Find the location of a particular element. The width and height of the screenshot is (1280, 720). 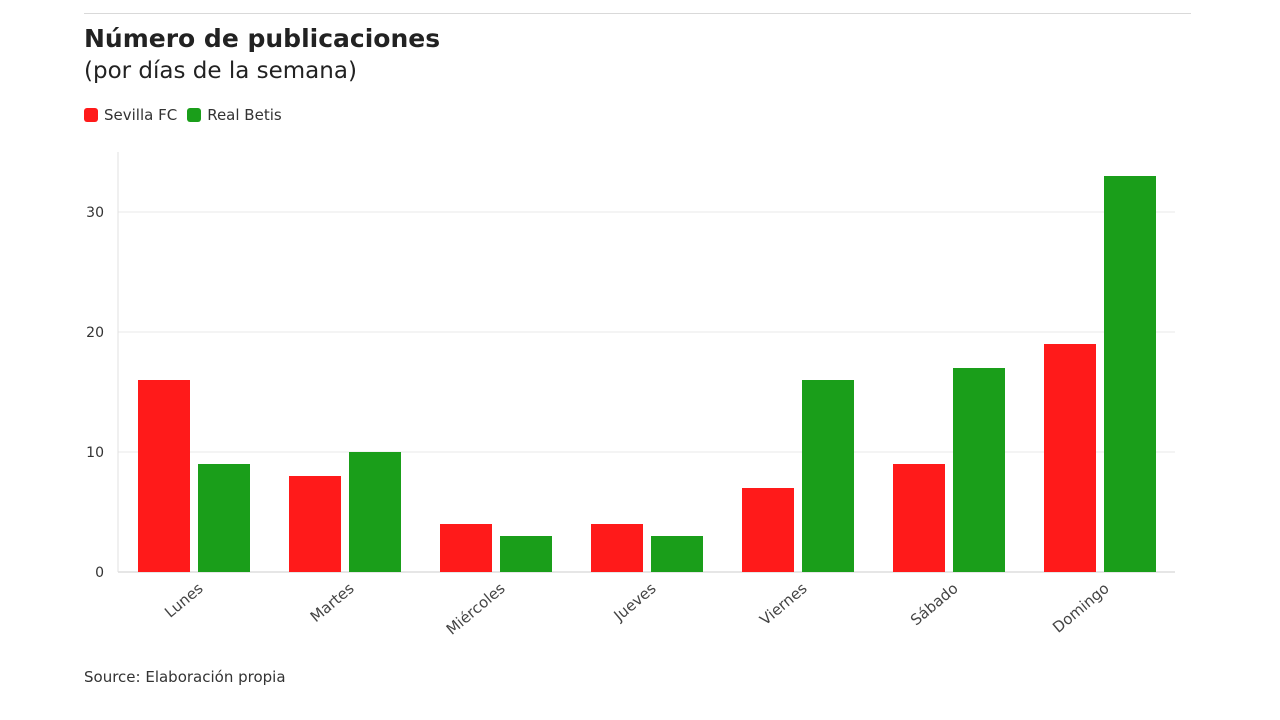

x-tick-label: Lunes is located at coordinates (184, 600).